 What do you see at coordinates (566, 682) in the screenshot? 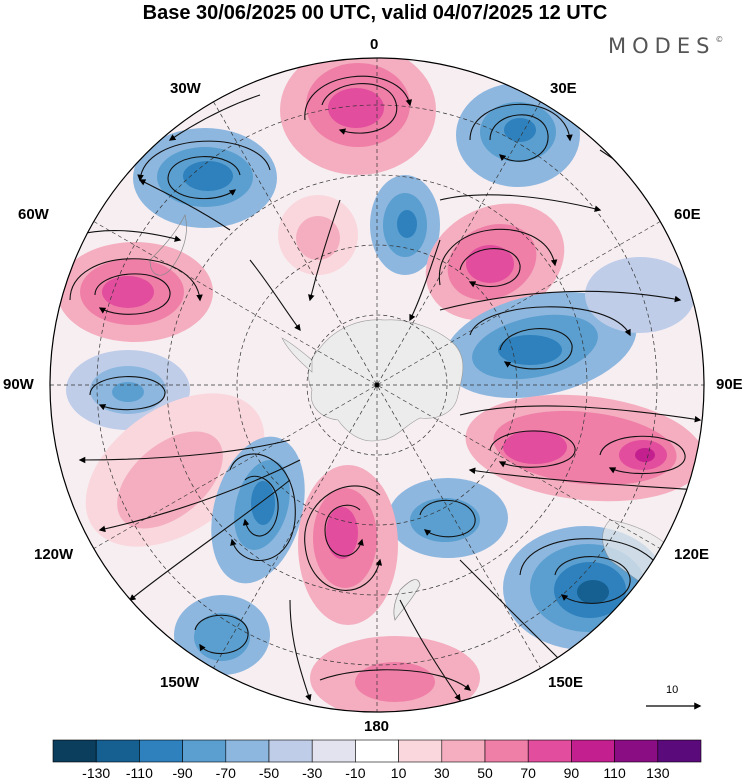
I see `label-lon-150e: 150E` at bounding box center [566, 682].